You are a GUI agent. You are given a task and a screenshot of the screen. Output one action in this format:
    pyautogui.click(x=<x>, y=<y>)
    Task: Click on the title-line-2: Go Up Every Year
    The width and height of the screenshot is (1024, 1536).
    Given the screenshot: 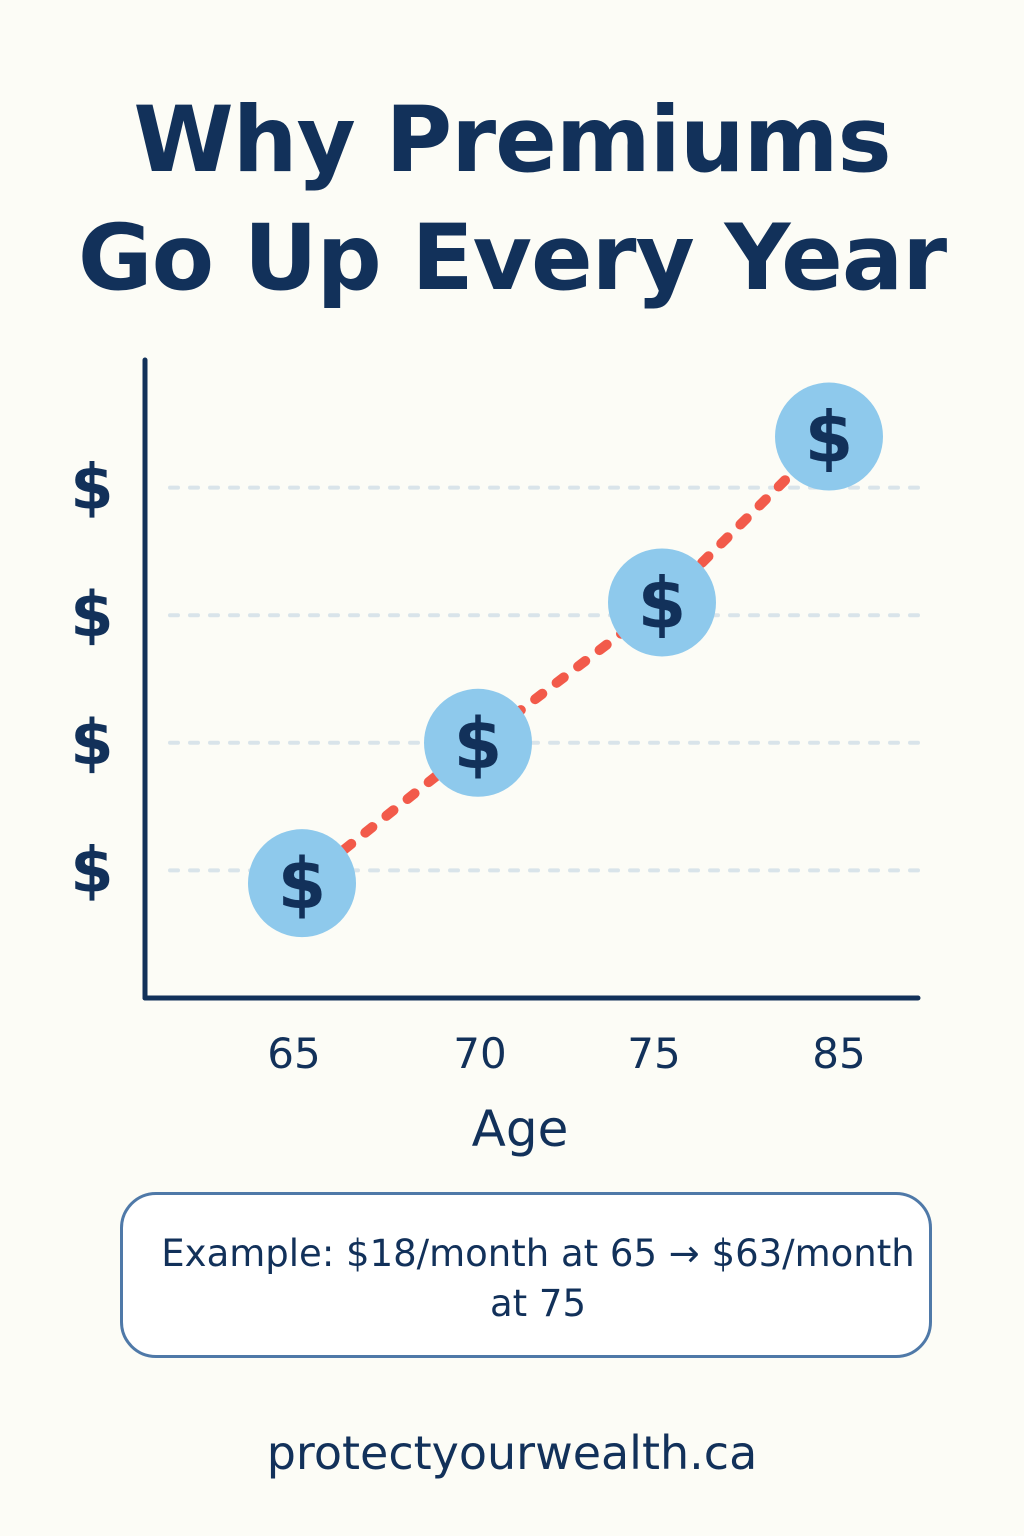 What is the action you would take?
    pyautogui.click(x=512, y=258)
    